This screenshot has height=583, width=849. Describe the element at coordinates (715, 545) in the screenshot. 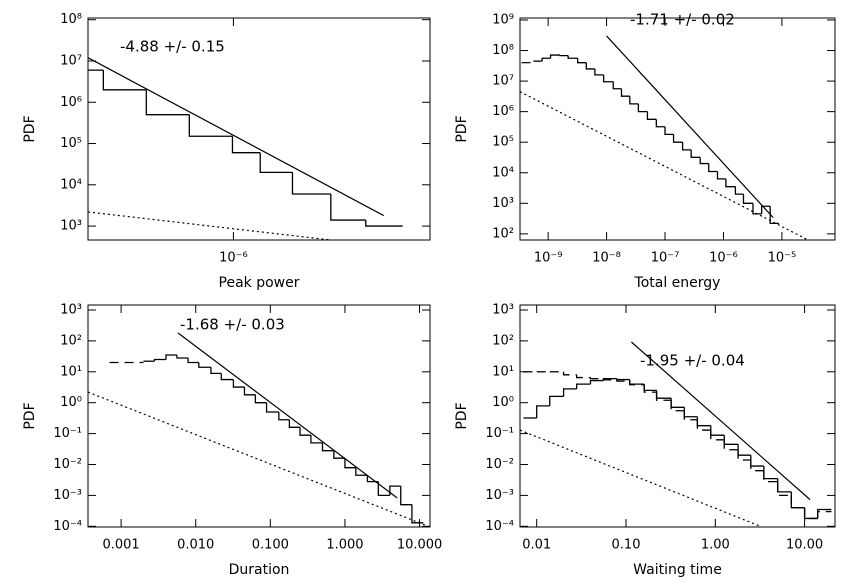

I see `x-tick-label: 1.00` at that location.